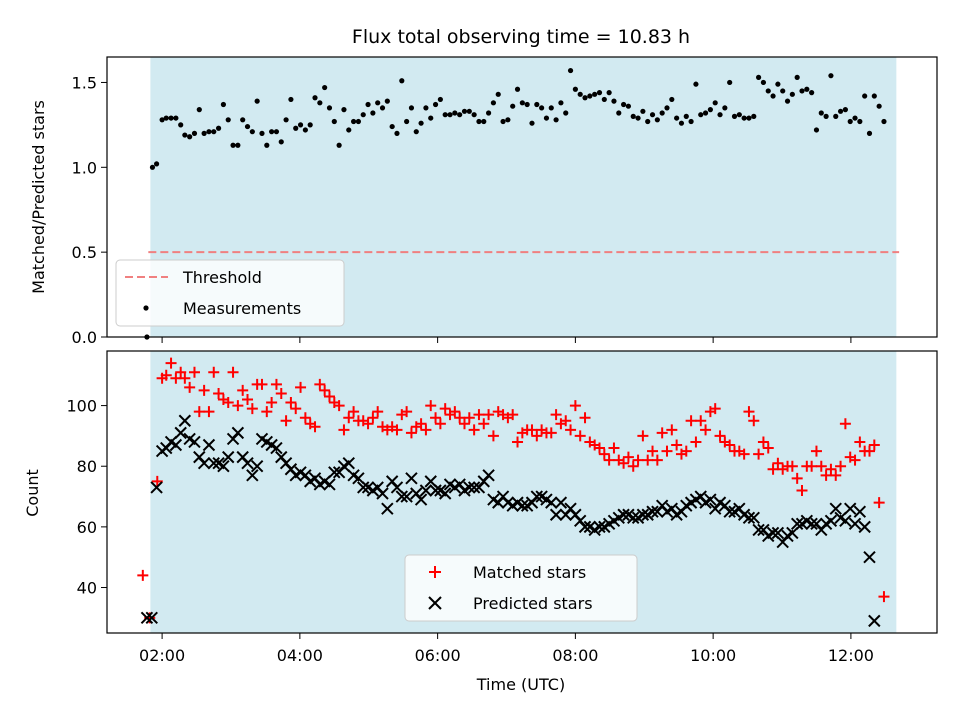 The width and height of the screenshot is (960, 720). Describe the element at coordinates (146, 308) in the screenshot. I see `measurements-legend-swatch` at that location.